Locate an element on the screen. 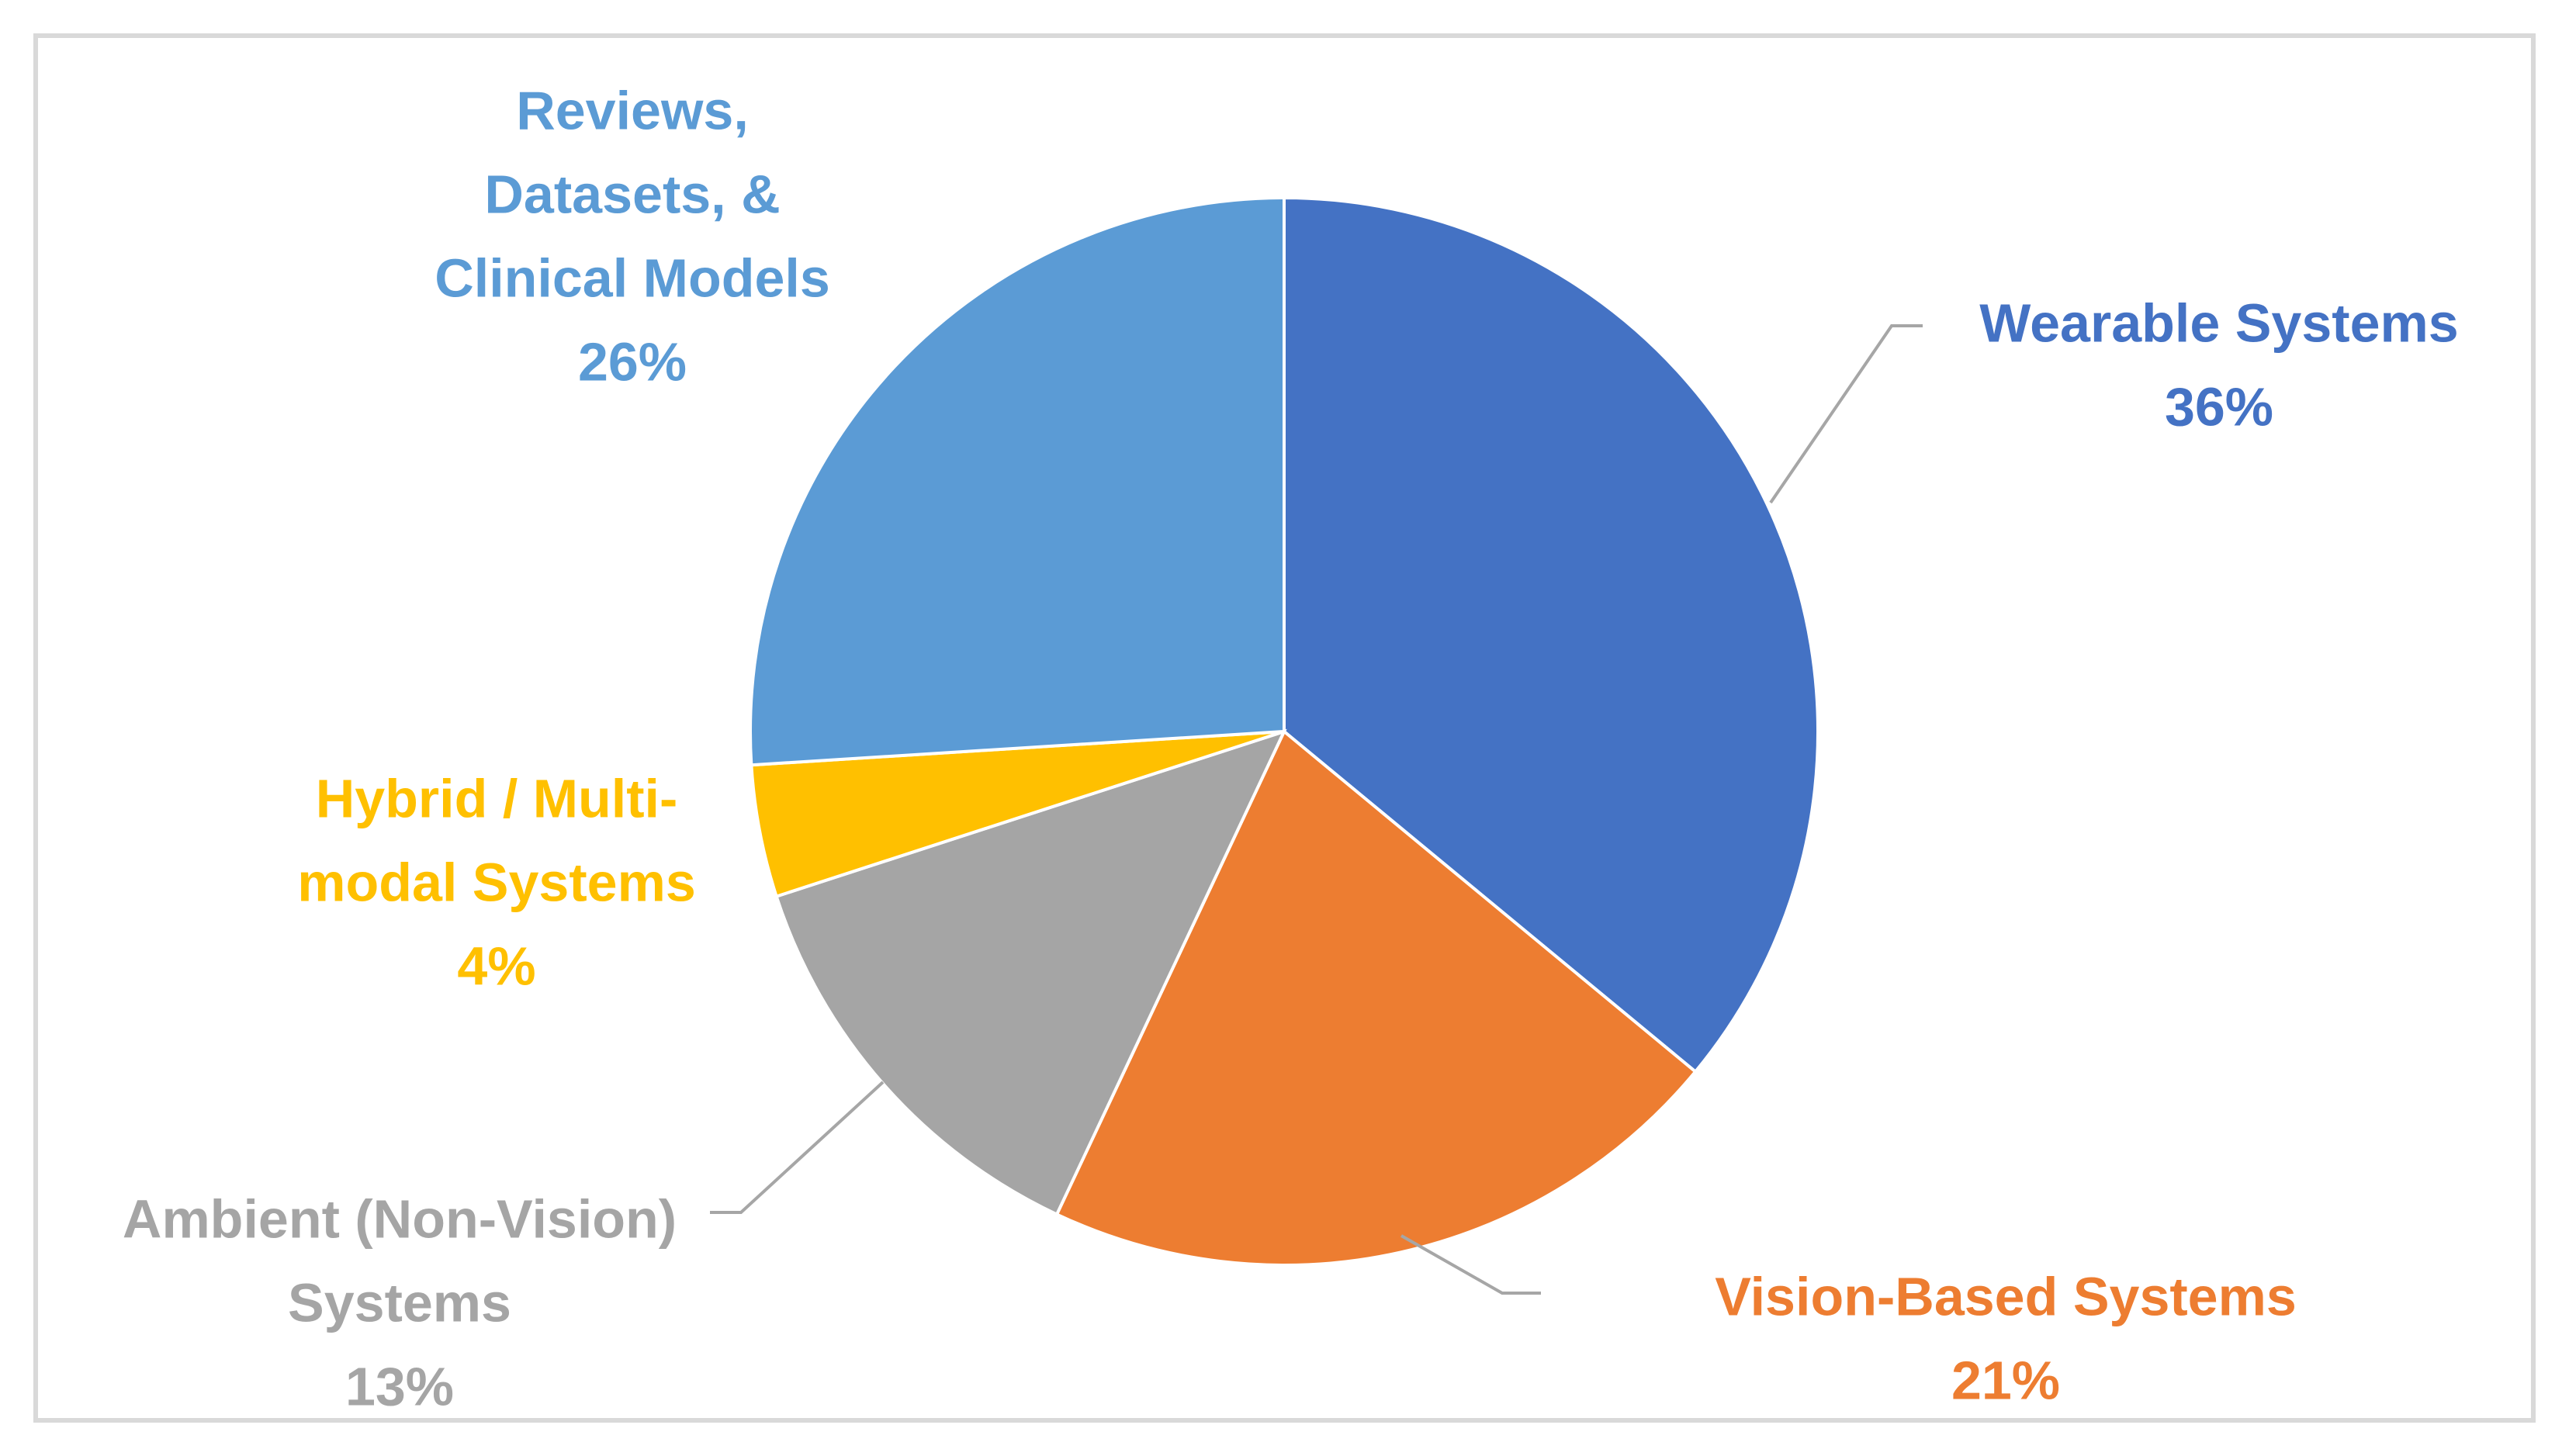 Image resolution: width=2569 pixels, height=1456 pixels. slice-label-3: Ambient (Non-Vision) Systems 13% is located at coordinates (400, 1302).